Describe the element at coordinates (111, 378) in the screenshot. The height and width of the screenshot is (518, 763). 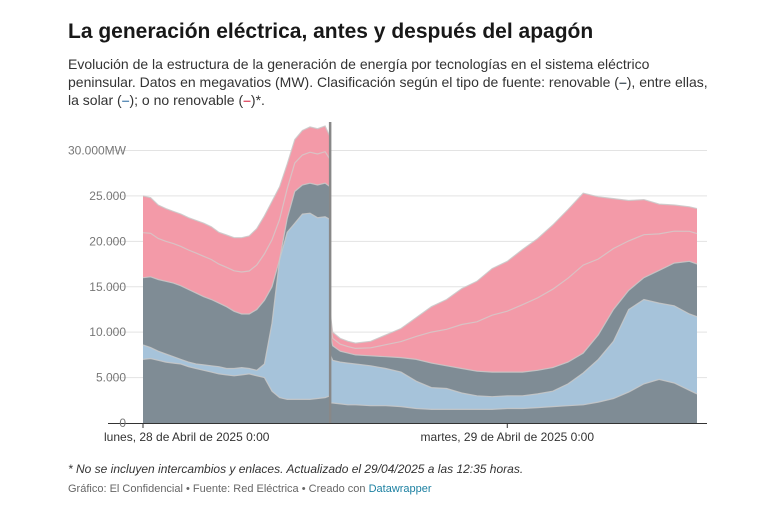
I see `y-tick-label-1: 5.000` at that location.